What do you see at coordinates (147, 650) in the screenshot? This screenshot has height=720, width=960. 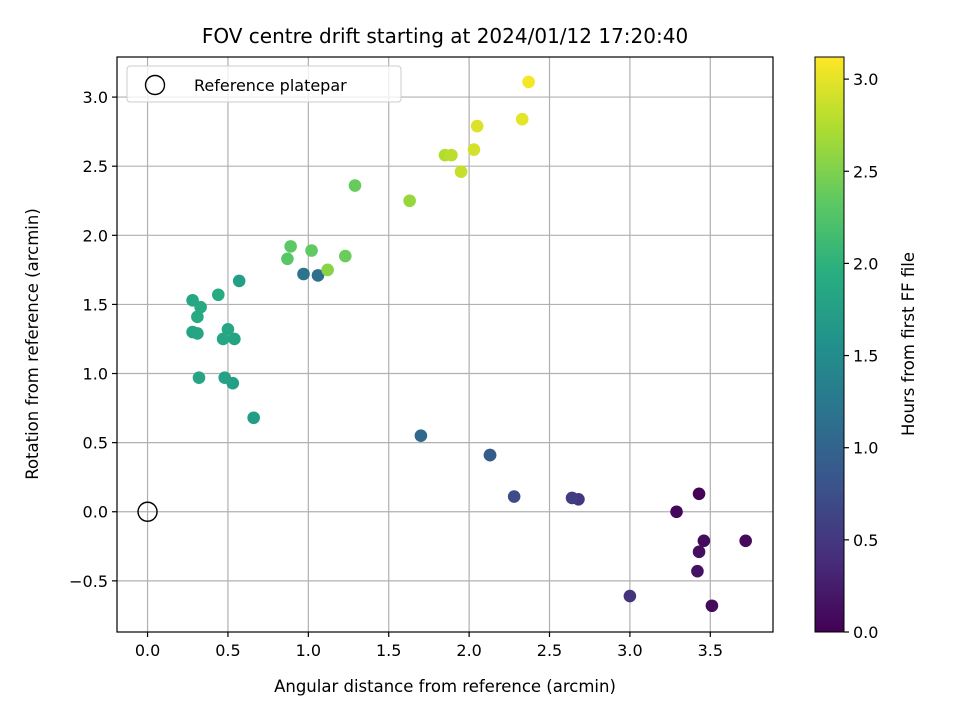 I see `x-tick-label: 0.0` at bounding box center [147, 650].